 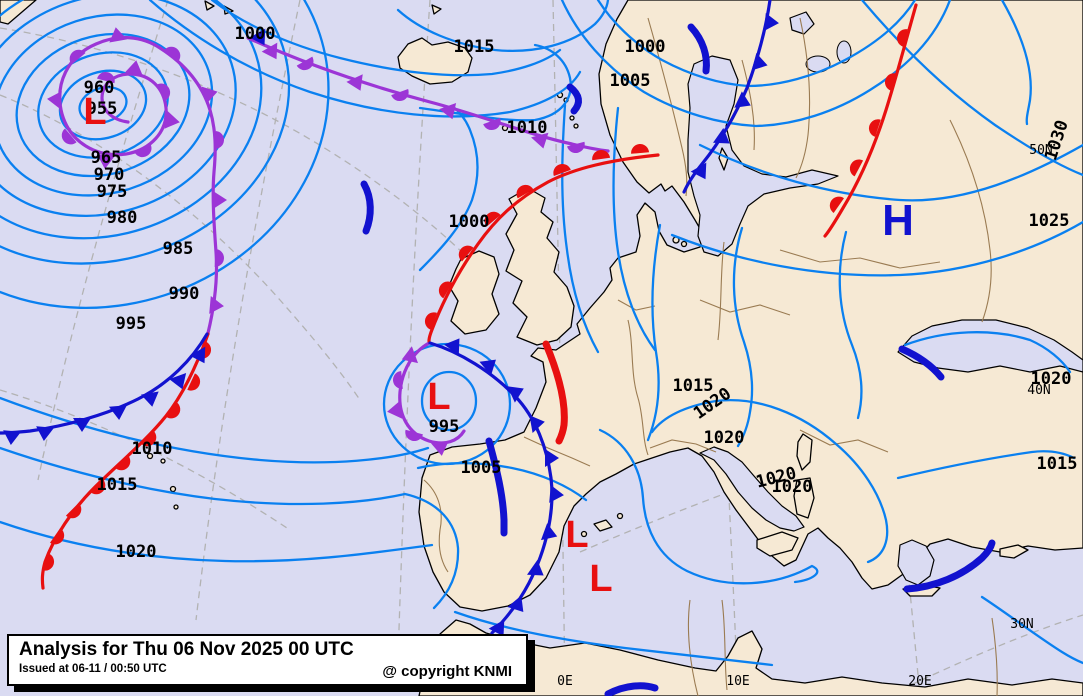 What do you see at coordinates (1014, 551) in the screenshot?
I see `cyprus` at bounding box center [1014, 551].